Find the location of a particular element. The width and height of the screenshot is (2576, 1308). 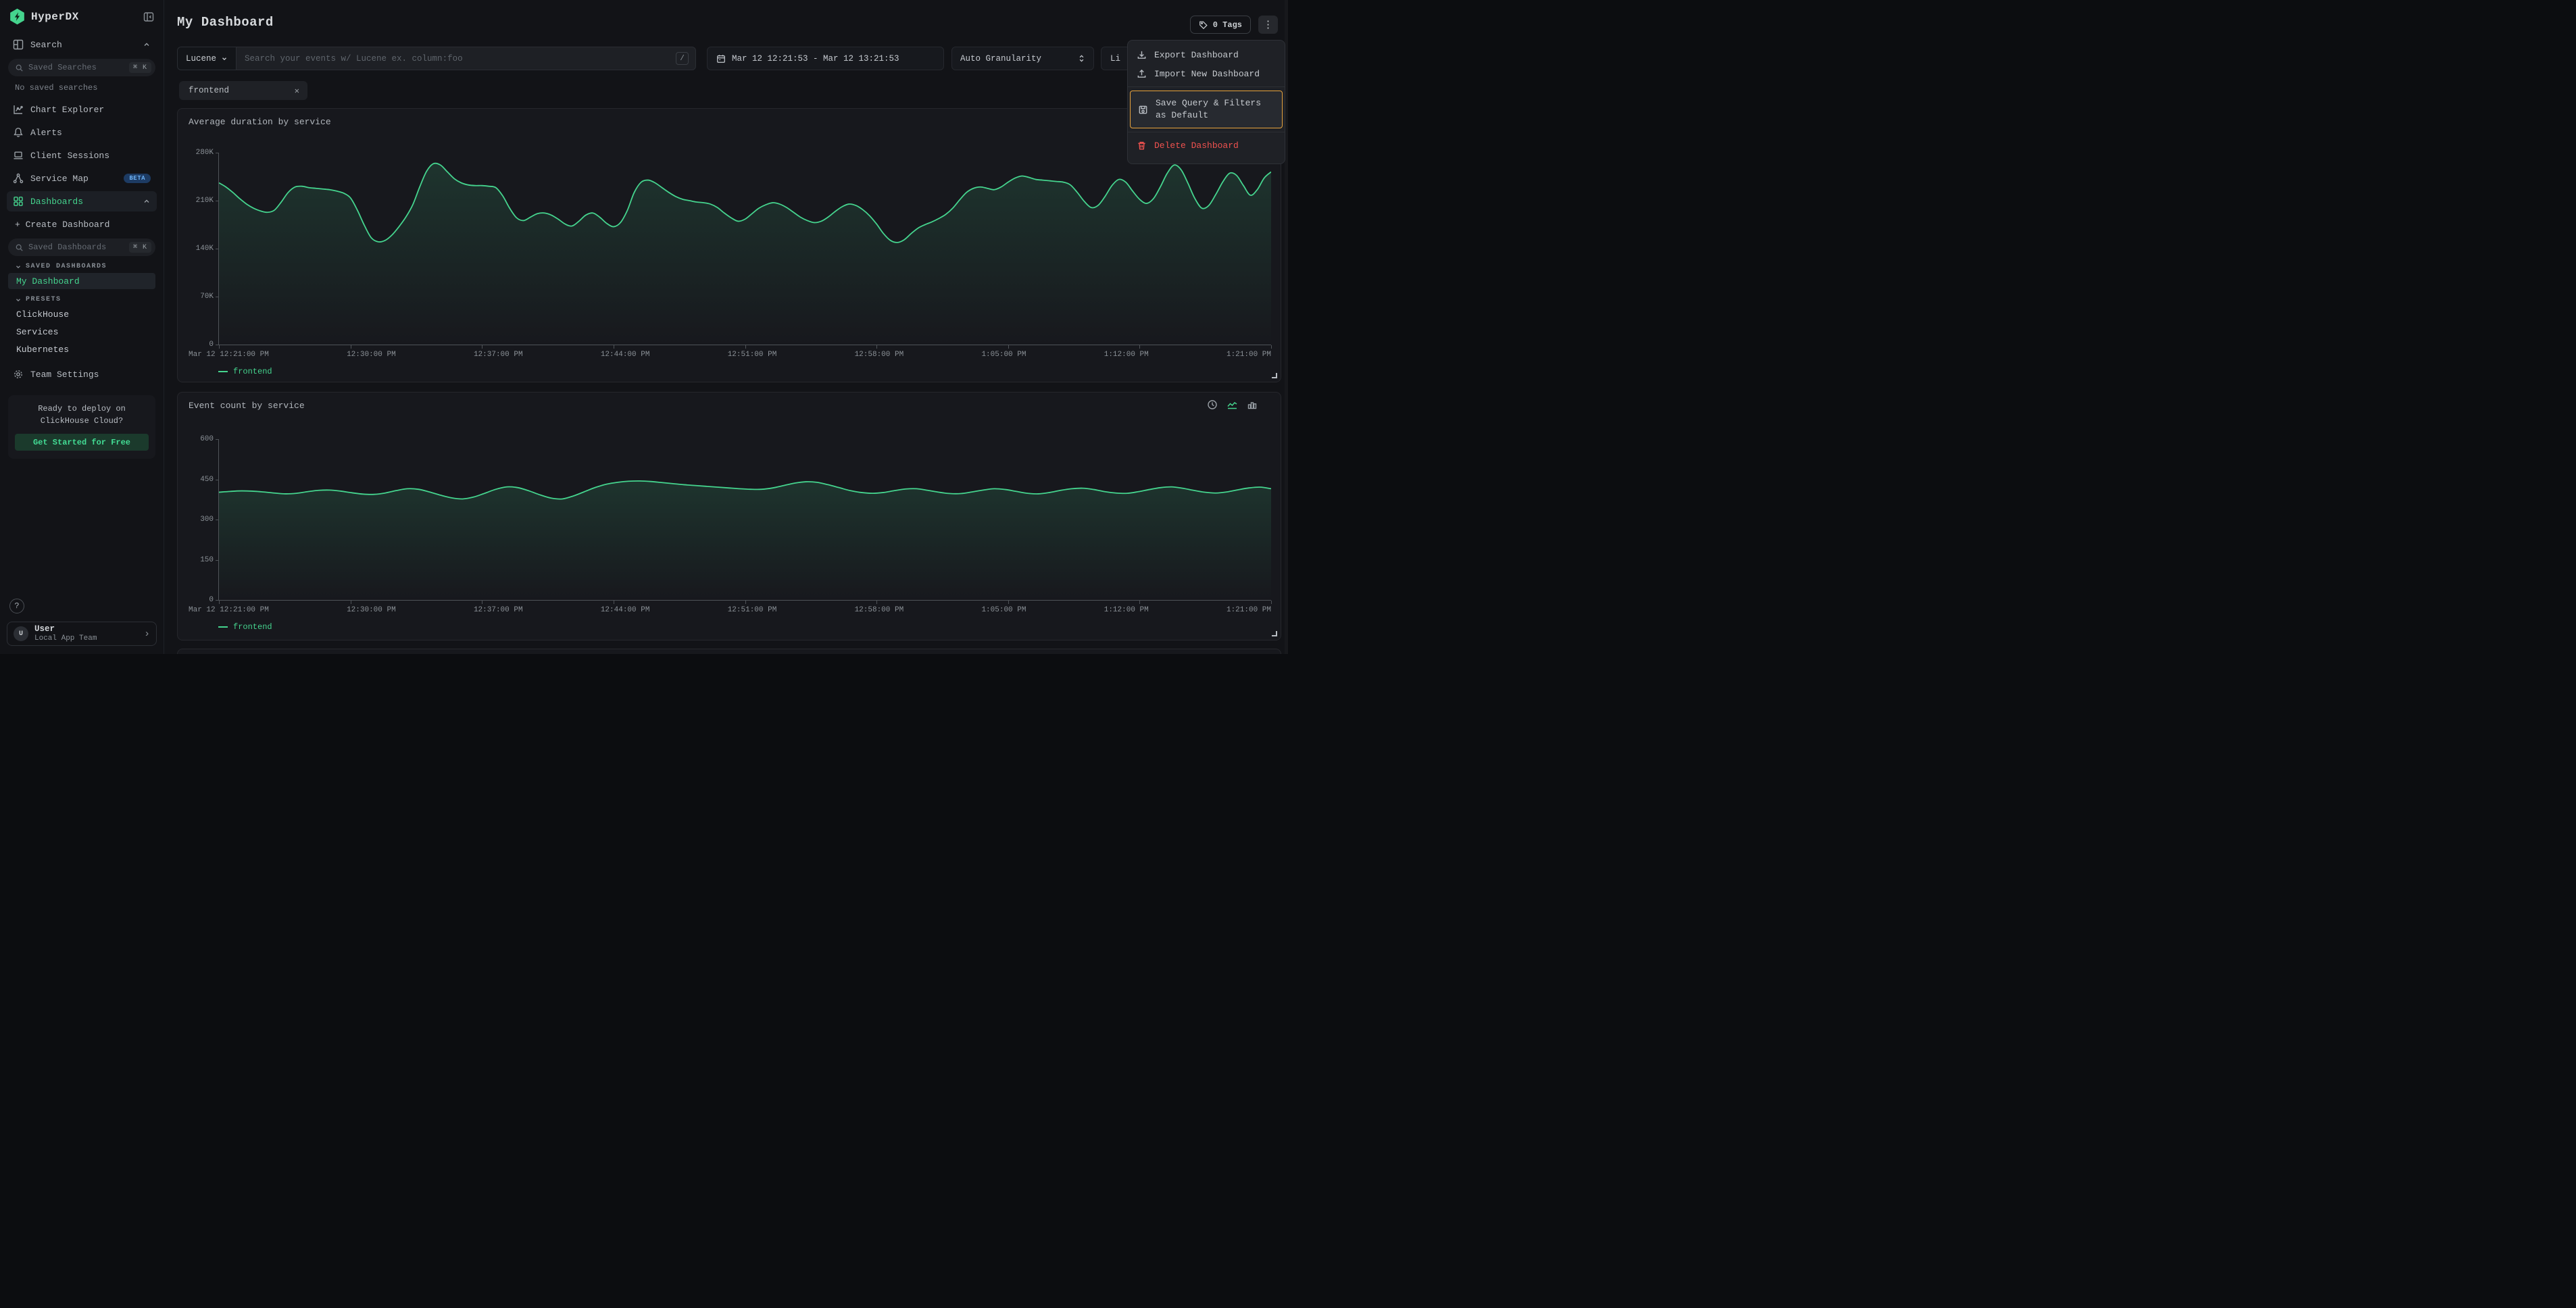

menu-divider is located at coordinates (1207, 86).